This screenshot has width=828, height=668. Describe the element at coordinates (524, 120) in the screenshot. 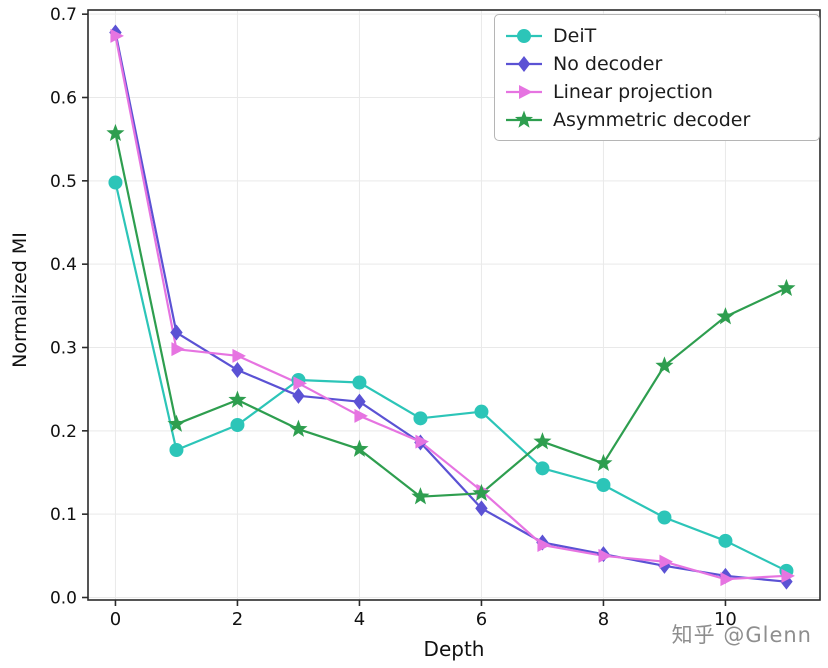

I see `asymmetric-decoder-line-marker-icon` at that location.